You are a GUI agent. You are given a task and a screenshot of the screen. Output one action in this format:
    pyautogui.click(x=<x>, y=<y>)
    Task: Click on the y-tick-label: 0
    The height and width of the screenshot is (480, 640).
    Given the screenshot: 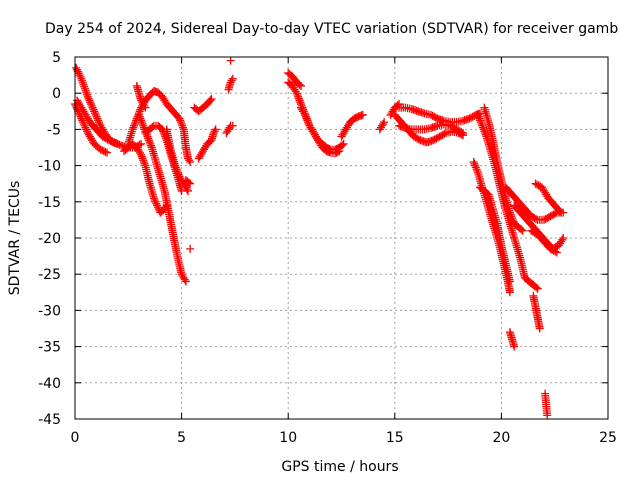 What is the action you would take?
    pyautogui.click(x=56, y=94)
    